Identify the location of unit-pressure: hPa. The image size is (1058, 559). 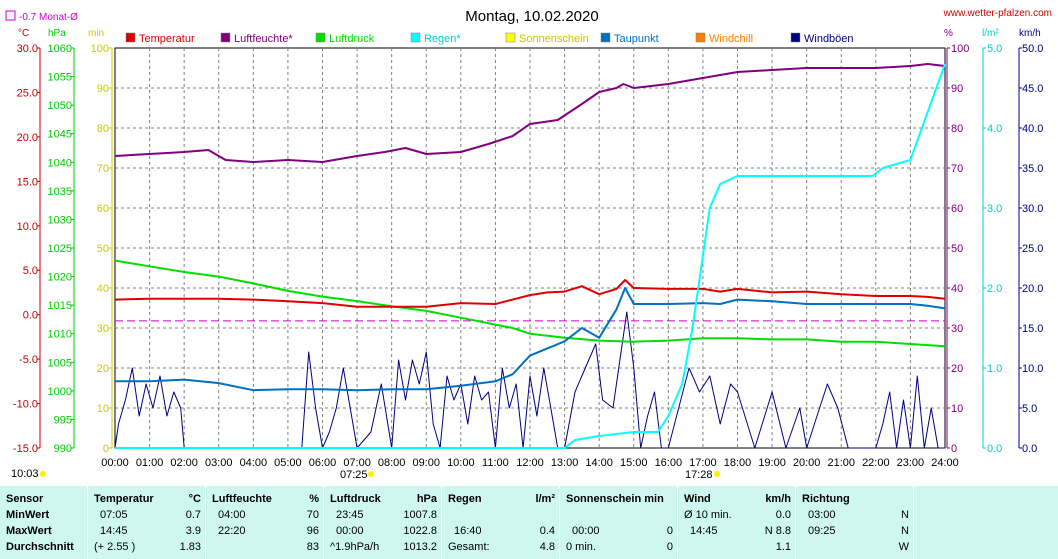
(57, 33).